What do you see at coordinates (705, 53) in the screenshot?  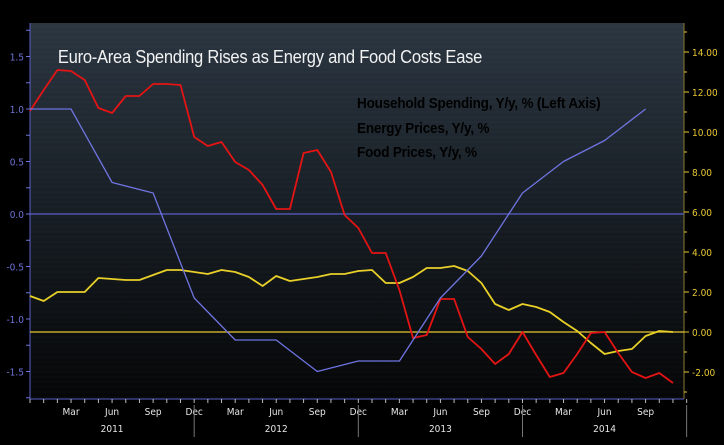 I see `right-axis-tick-label: 14.00` at bounding box center [705, 53].